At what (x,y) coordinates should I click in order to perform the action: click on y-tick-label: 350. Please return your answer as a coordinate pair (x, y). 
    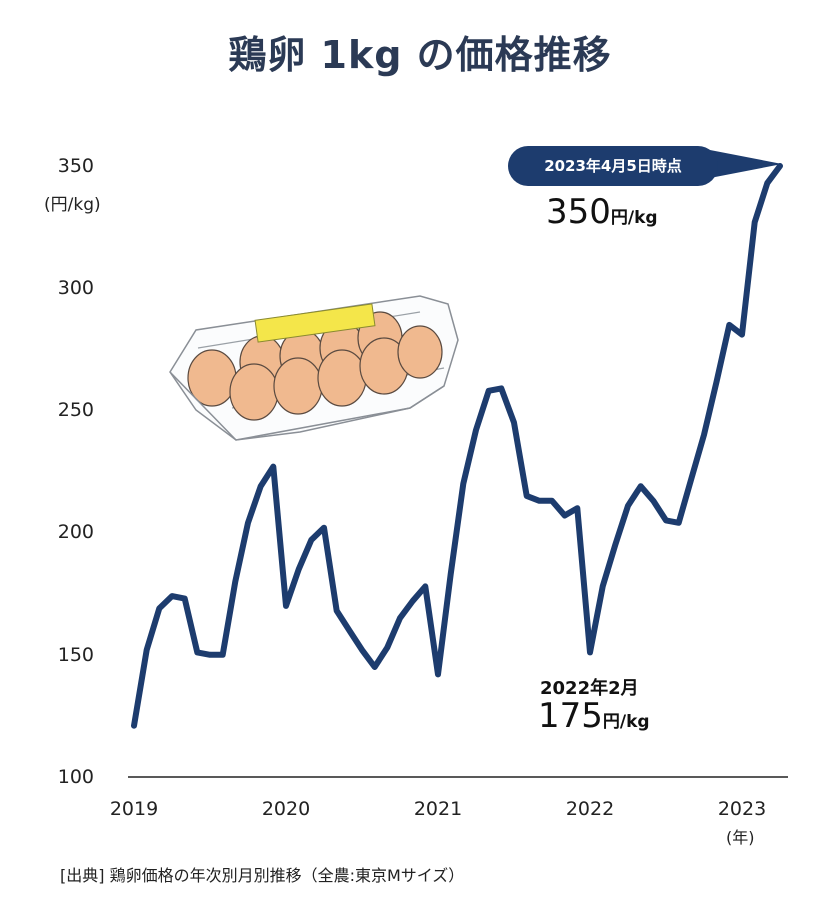
    Looking at the image, I should click on (75, 166).